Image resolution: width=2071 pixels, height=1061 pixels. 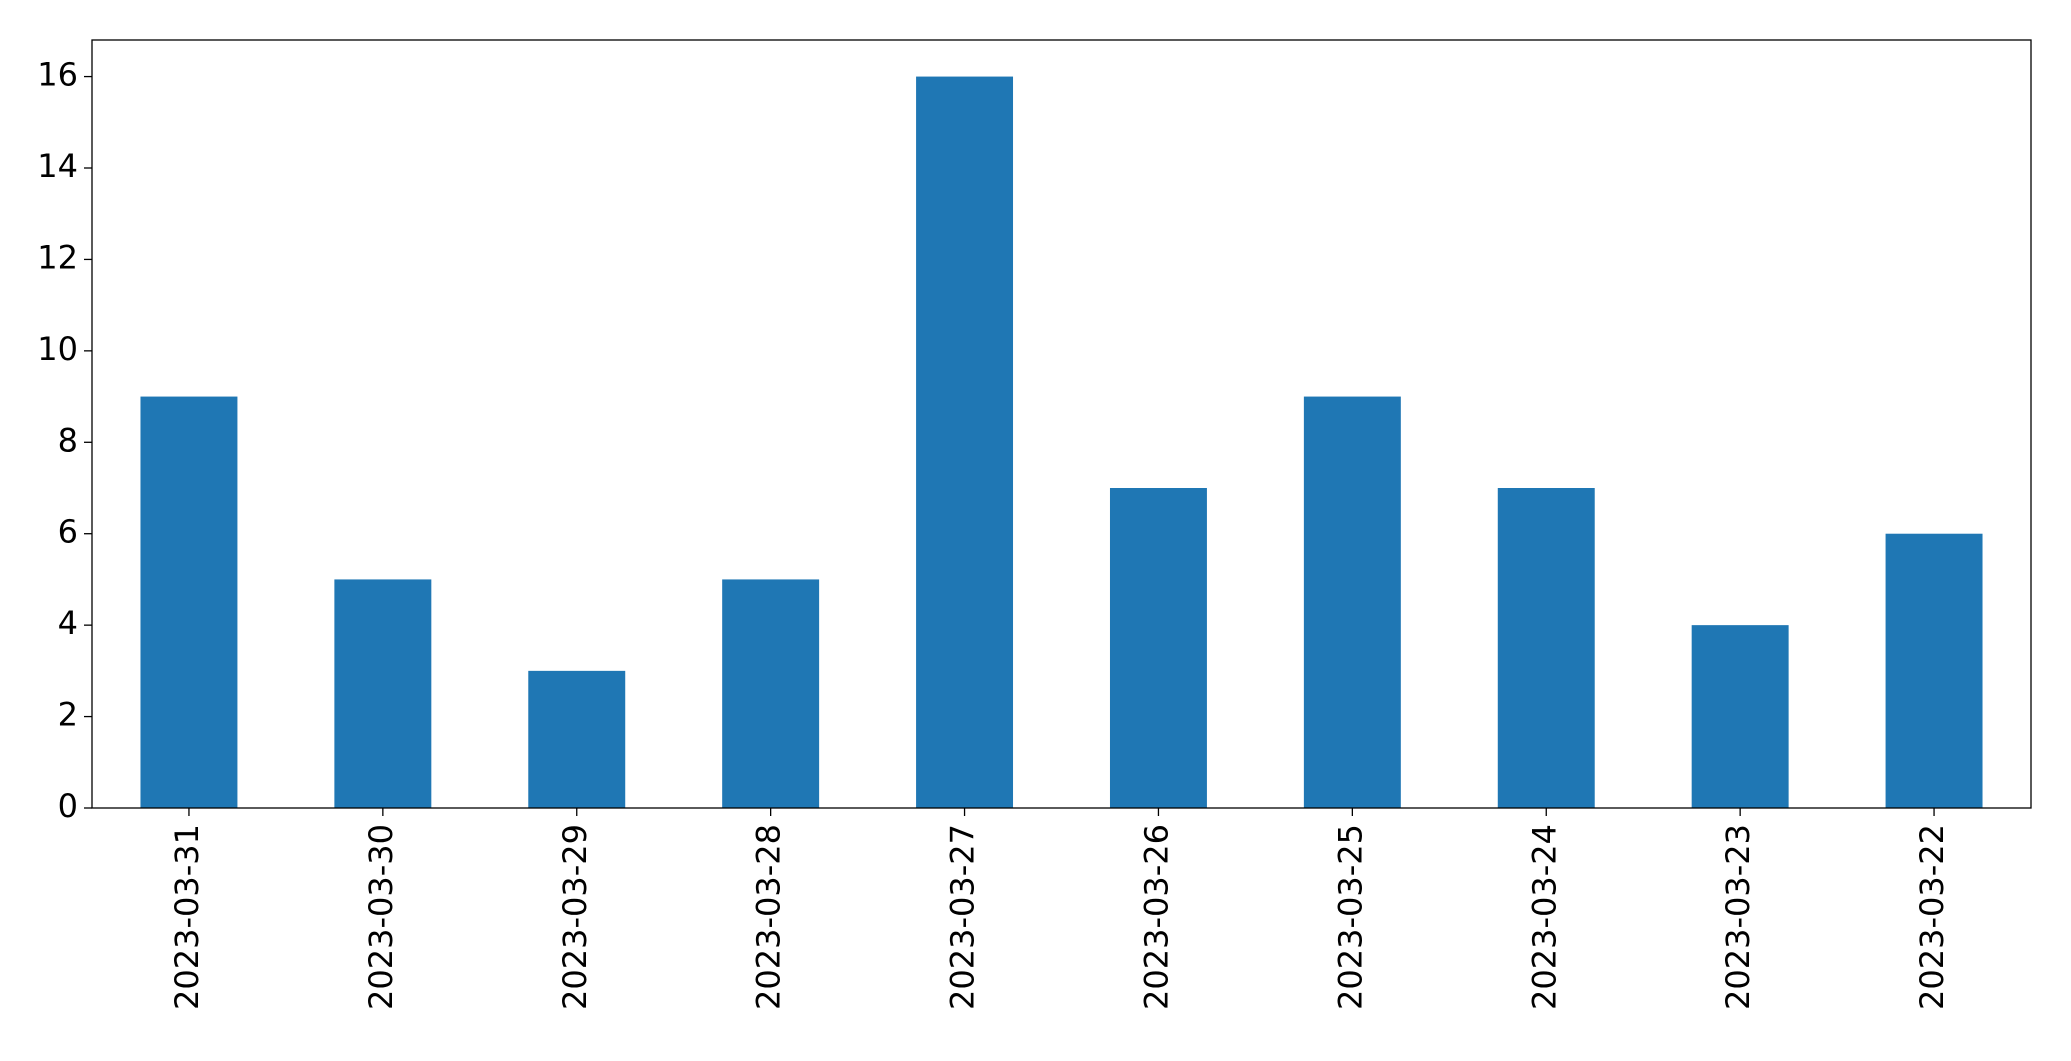 I want to click on y-tick-label: 0, so click(x=68, y=806).